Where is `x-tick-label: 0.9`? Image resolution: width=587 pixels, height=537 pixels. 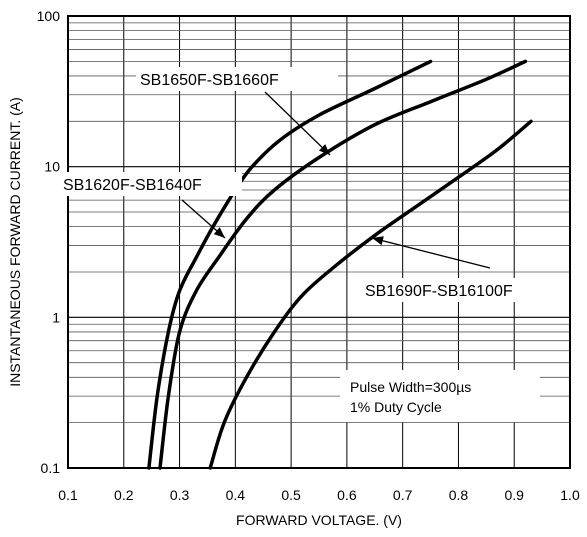 x-tick-label: 0.9 is located at coordinates (514, 495).